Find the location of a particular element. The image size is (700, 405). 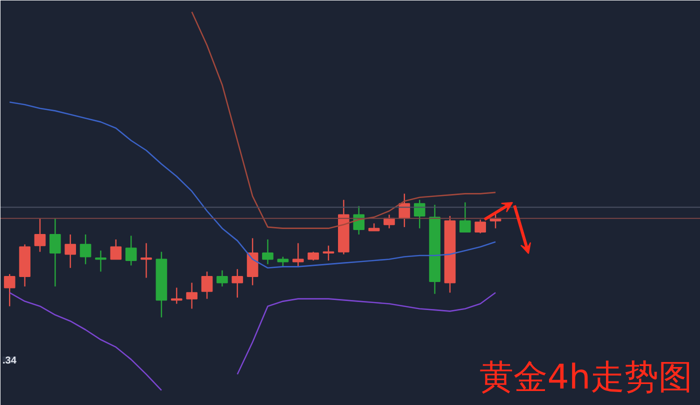

text: .34 is located at coordinates (9, 361).